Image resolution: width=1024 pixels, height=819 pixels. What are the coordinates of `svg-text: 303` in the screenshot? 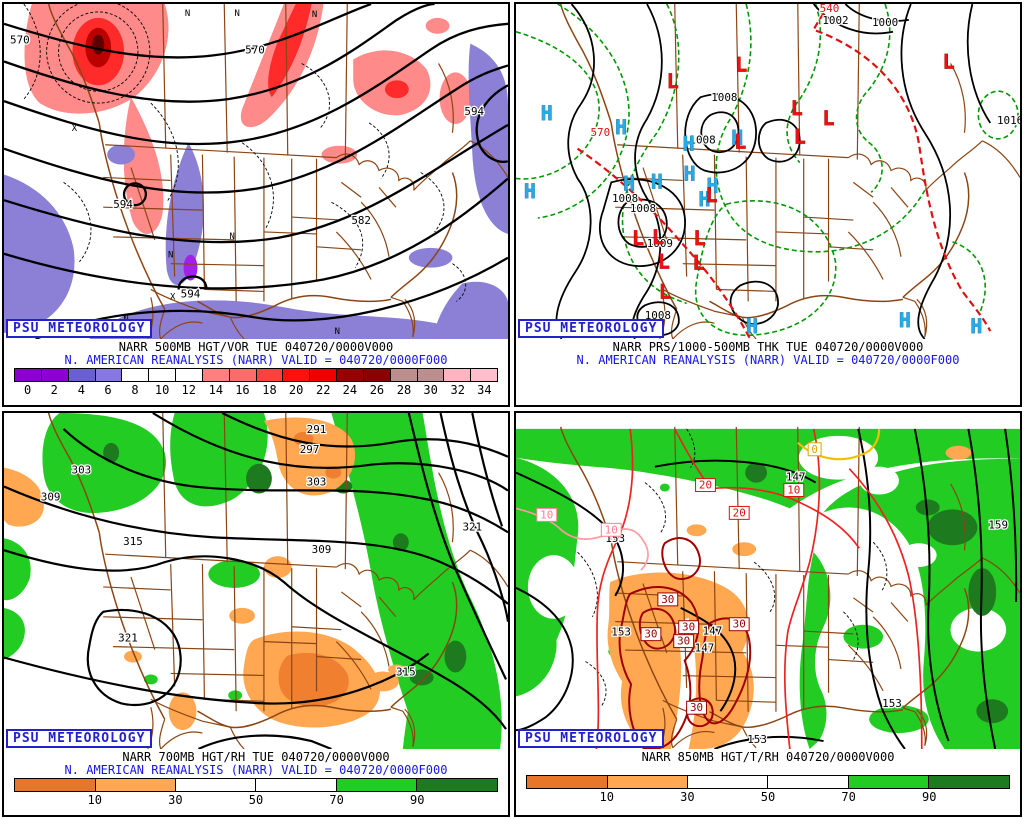 It's located at (82, 470).